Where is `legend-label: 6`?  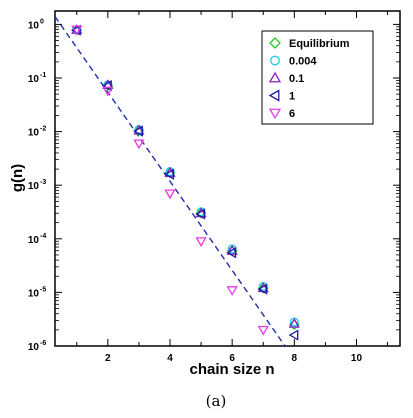 legend-label: 6 is located at coordinates (292, 114).